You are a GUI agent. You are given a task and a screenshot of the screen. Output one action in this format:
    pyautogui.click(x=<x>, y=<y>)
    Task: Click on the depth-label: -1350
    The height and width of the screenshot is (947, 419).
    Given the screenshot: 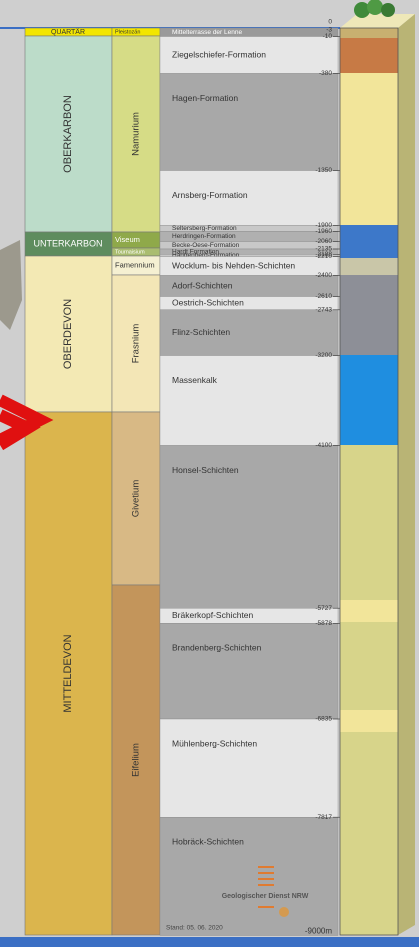 What is the action you would take?
    pyautogui.click(x=323, y=170)
    